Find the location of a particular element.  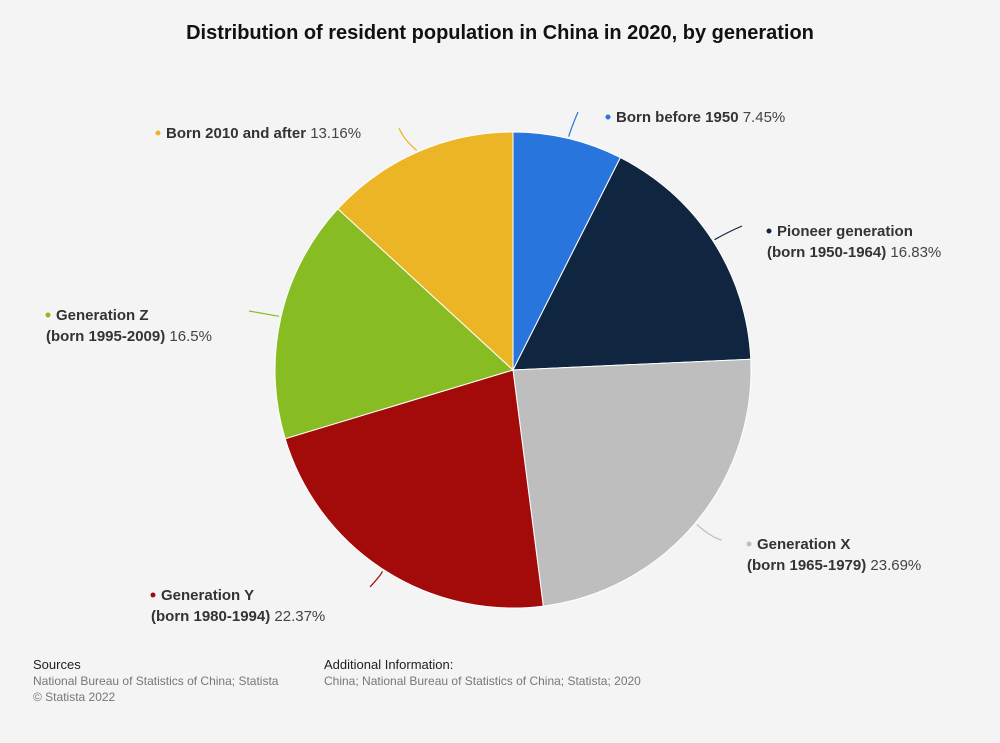

data-label-generation-x-born-1965-1979: Generation X (born 1965-1979) 23.69% is located at coordinates (833, 555).